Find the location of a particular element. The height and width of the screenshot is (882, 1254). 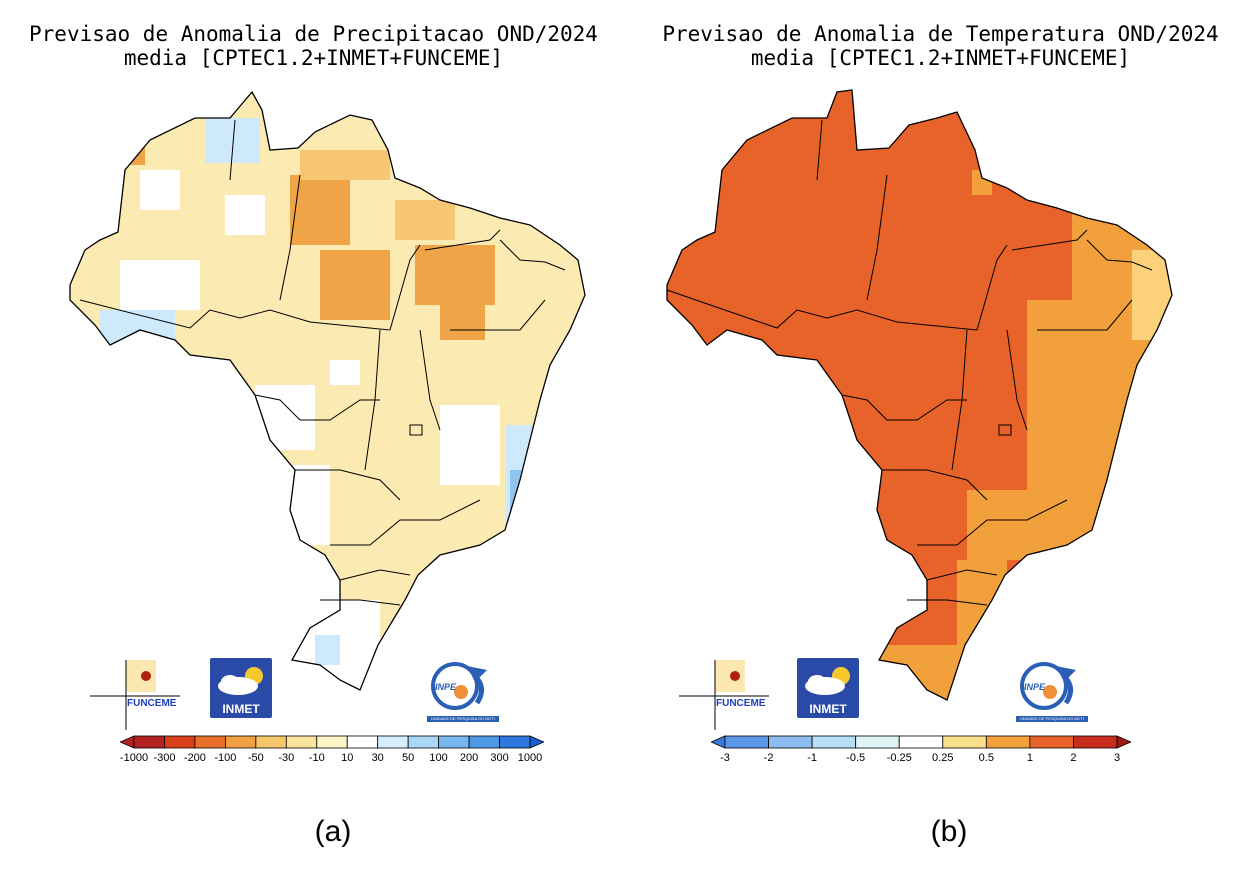

colorbar-tick-label: 1 is located at coordinates (1029, 758).